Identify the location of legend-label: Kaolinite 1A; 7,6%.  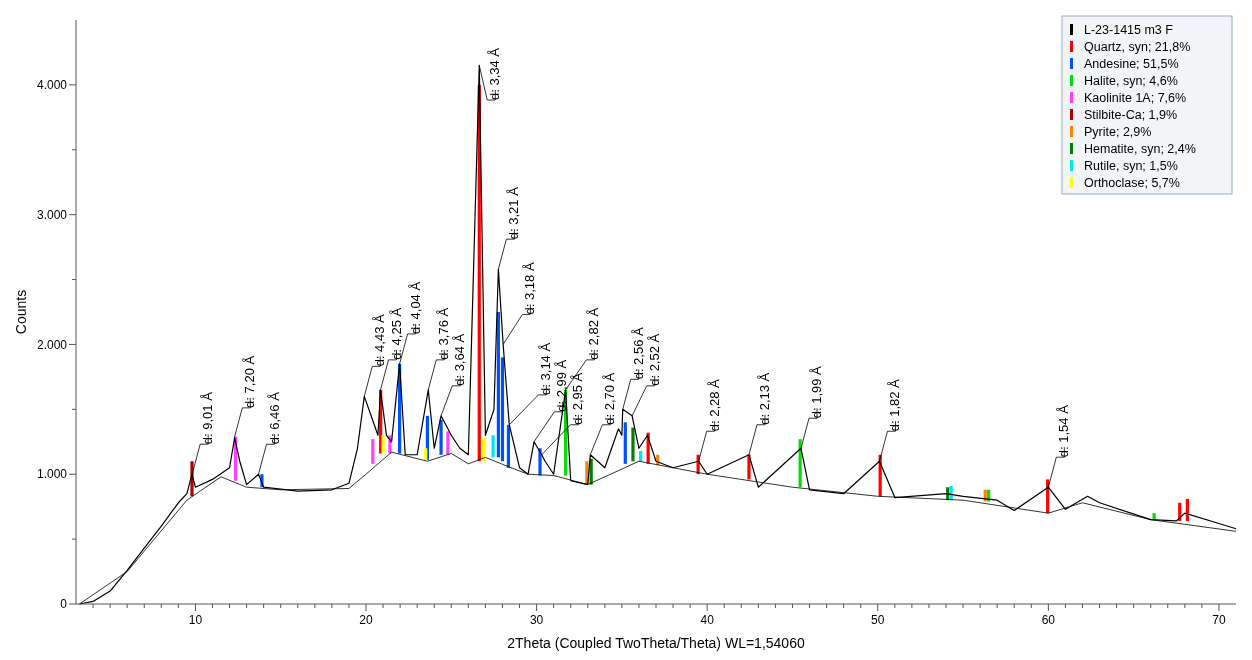
(1135, 98).